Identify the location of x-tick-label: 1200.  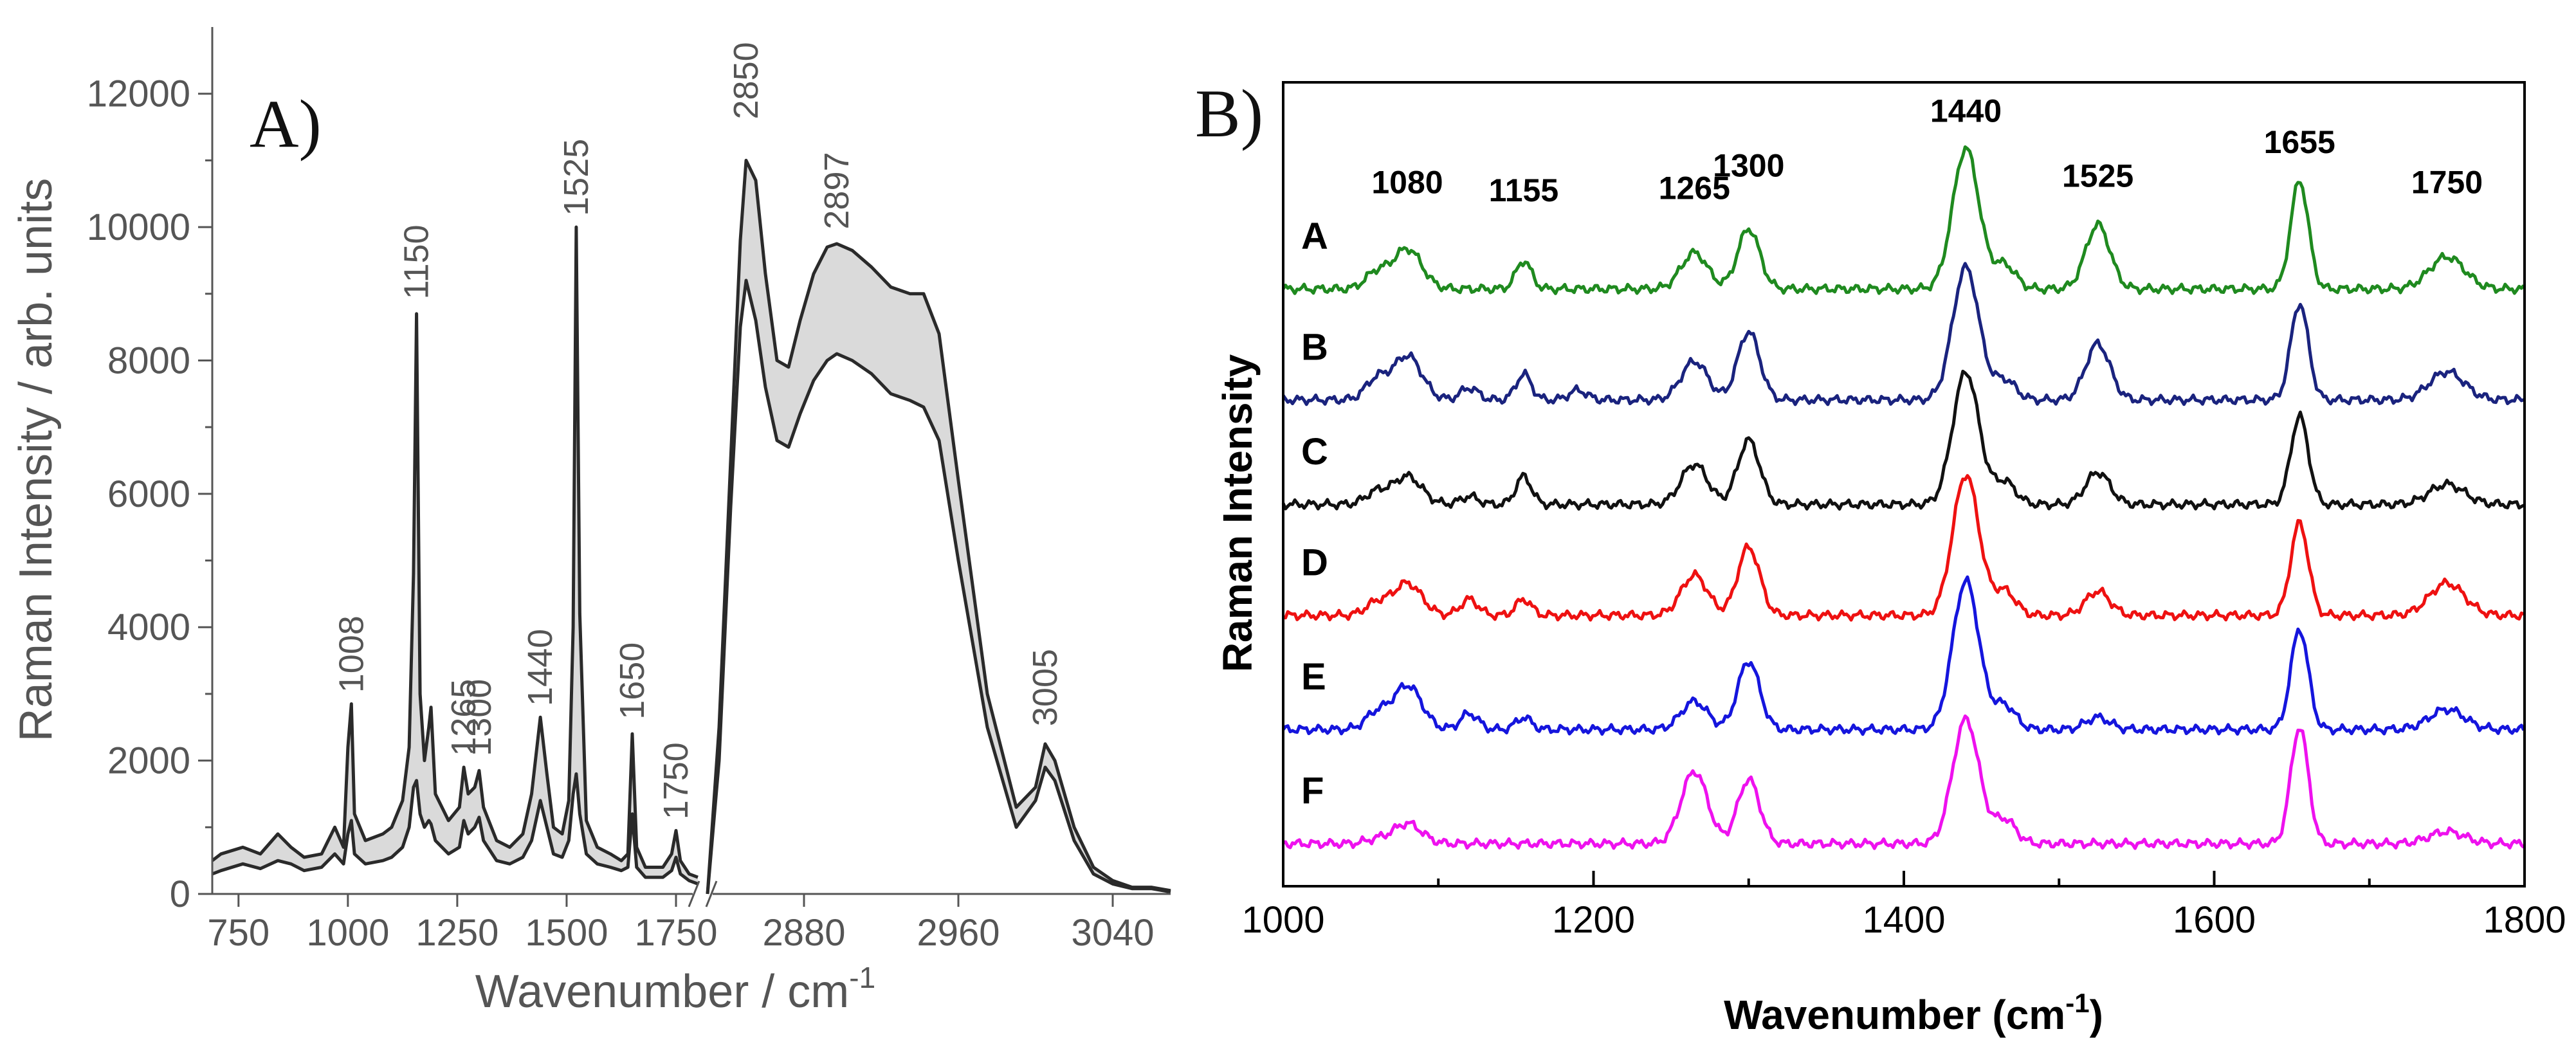
(1593, 920).